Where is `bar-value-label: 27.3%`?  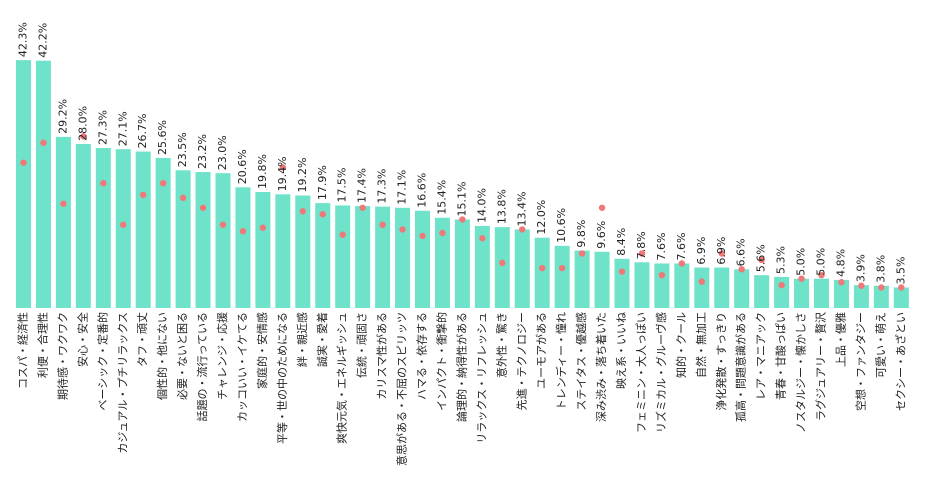
bar-value-label: 27.3% is located at coordinates (102, 127).